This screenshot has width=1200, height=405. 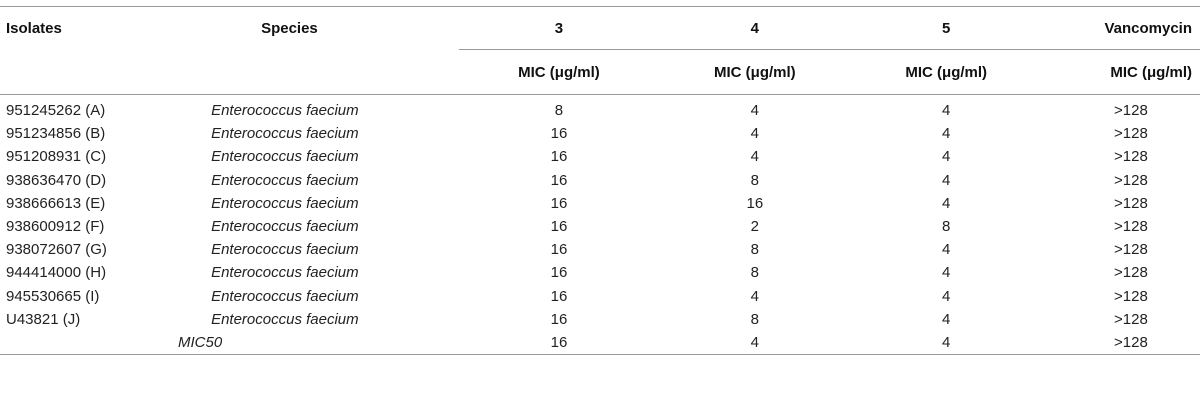 What do you see at coordinates (229, 343) in the screenshot?
I see `mic50-label: MIC50` at bounding box center [229, 343].